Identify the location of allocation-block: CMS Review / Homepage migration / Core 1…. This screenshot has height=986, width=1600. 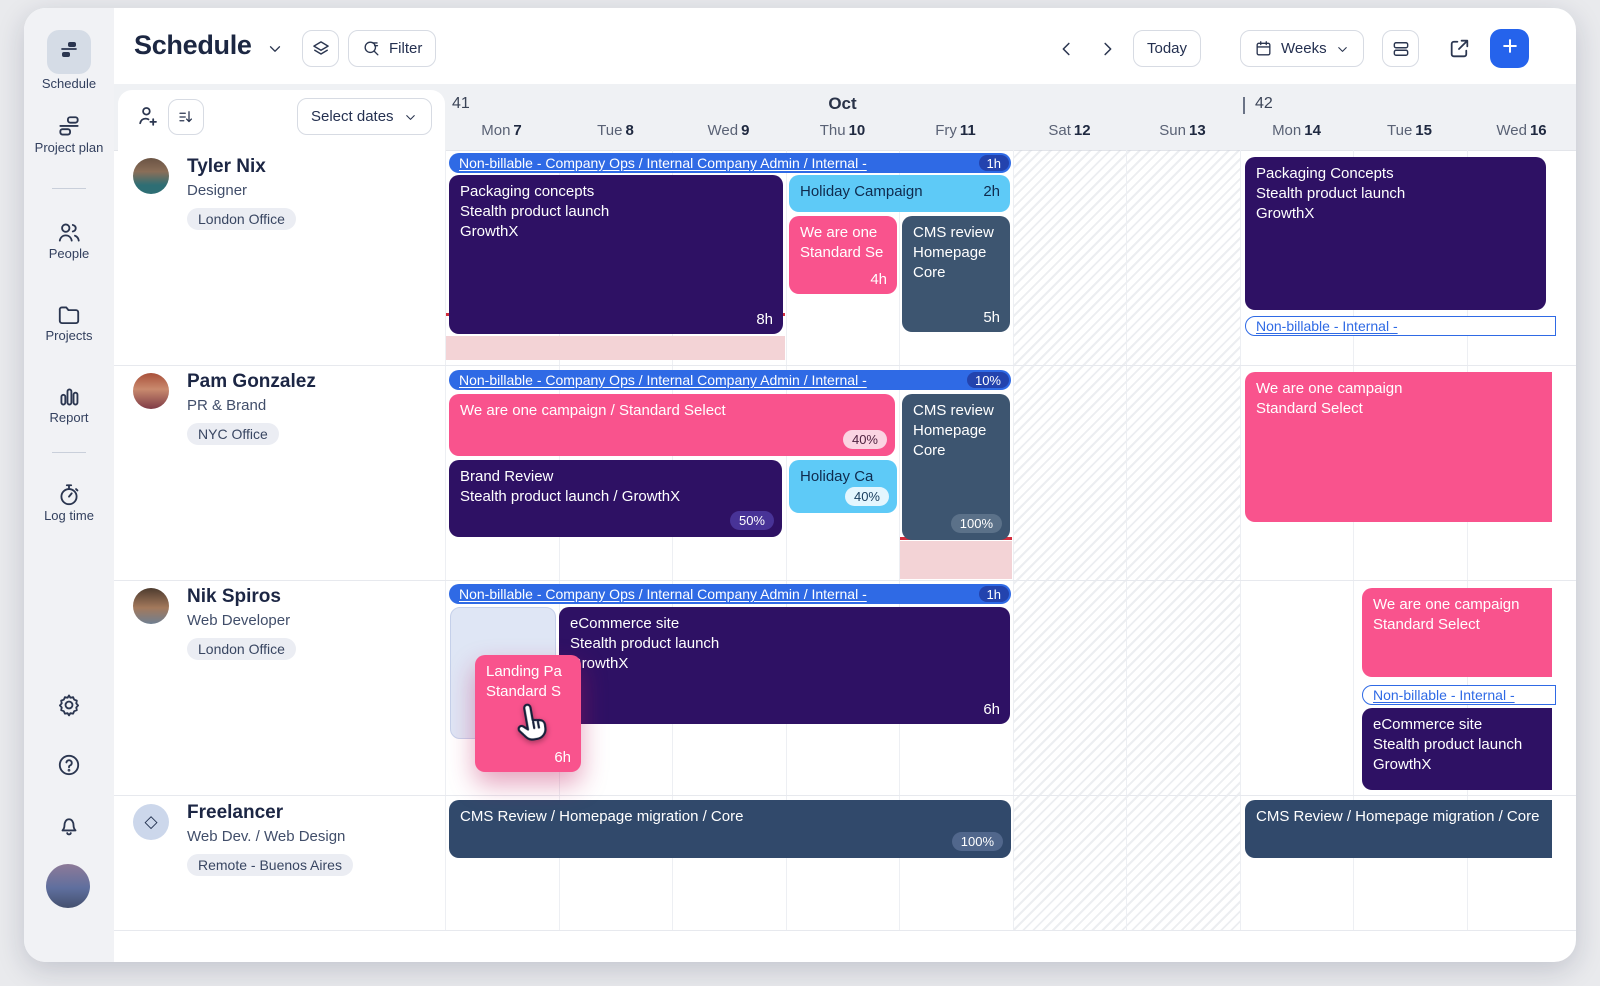
(730, 829).